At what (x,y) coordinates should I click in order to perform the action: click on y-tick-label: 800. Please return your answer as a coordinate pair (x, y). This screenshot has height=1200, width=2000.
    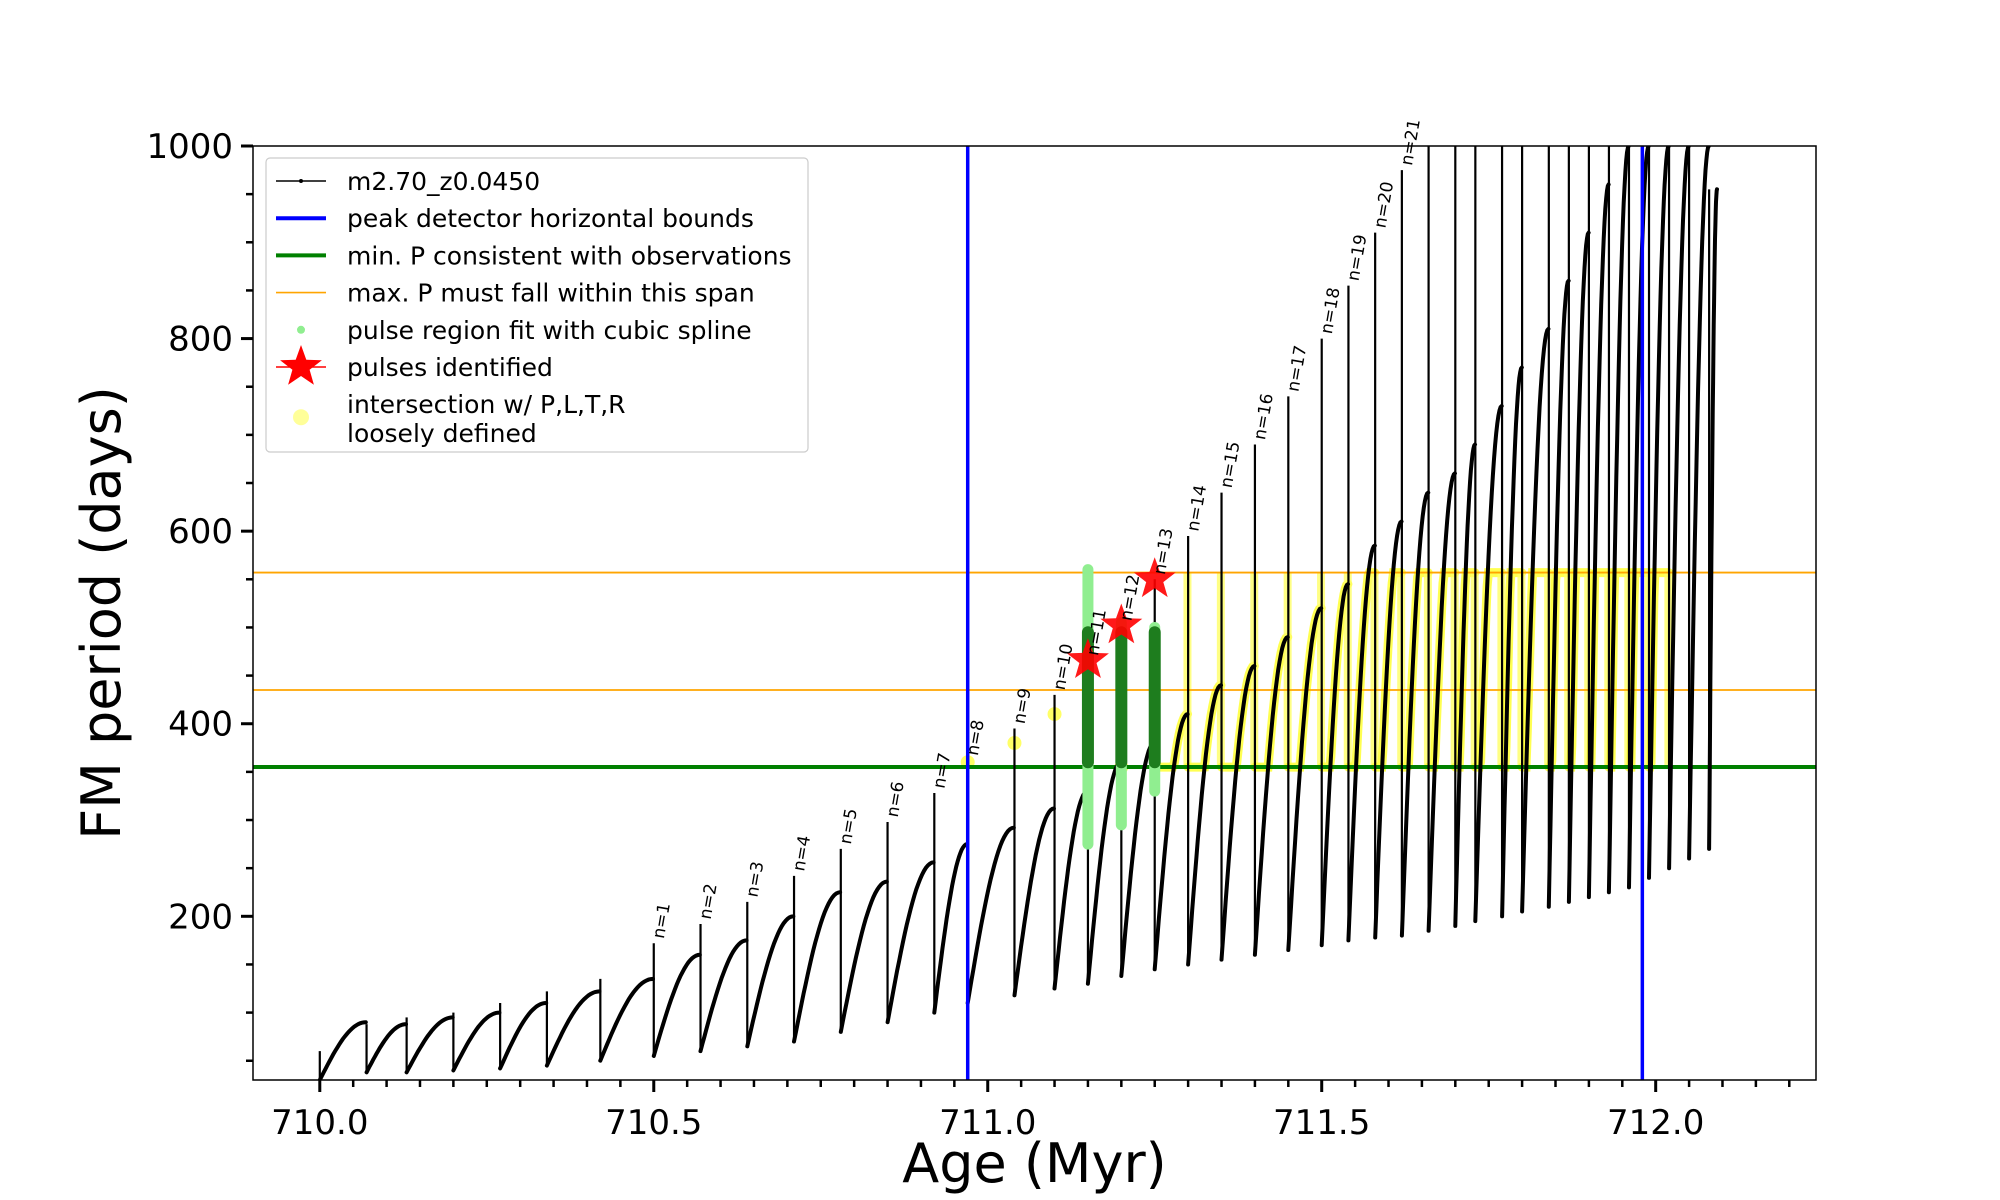
    Looking at the image, I should click on (200, 340).